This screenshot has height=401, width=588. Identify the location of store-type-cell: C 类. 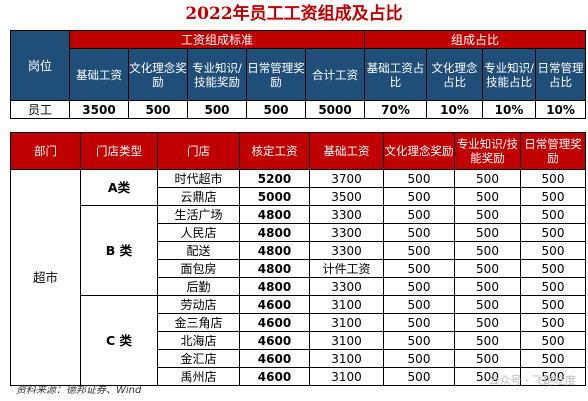
(119, 340).